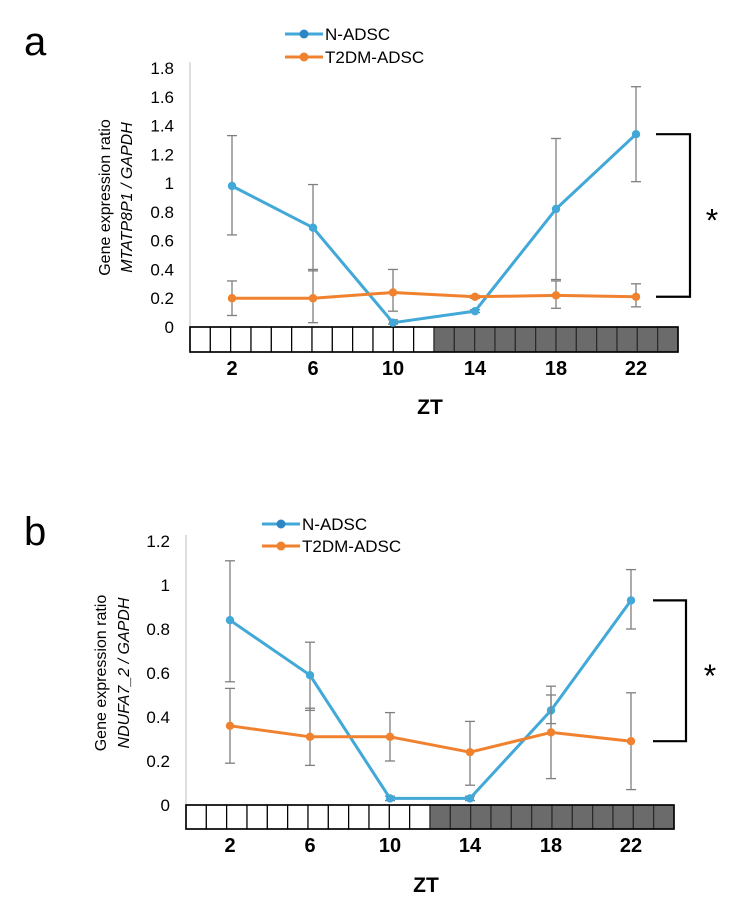 The image size is (751, 914). What do you see at coordinates (162, 68) in the screenshot?
I see `y-tick-label: 1.8` at bounding box center [162, 68].